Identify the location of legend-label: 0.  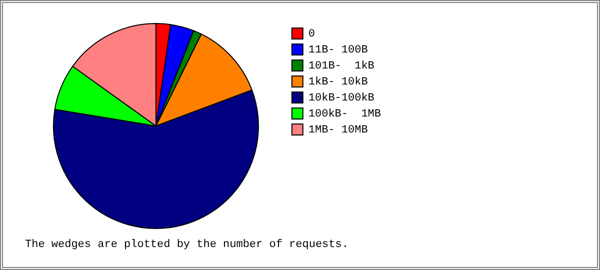
(311, 34).